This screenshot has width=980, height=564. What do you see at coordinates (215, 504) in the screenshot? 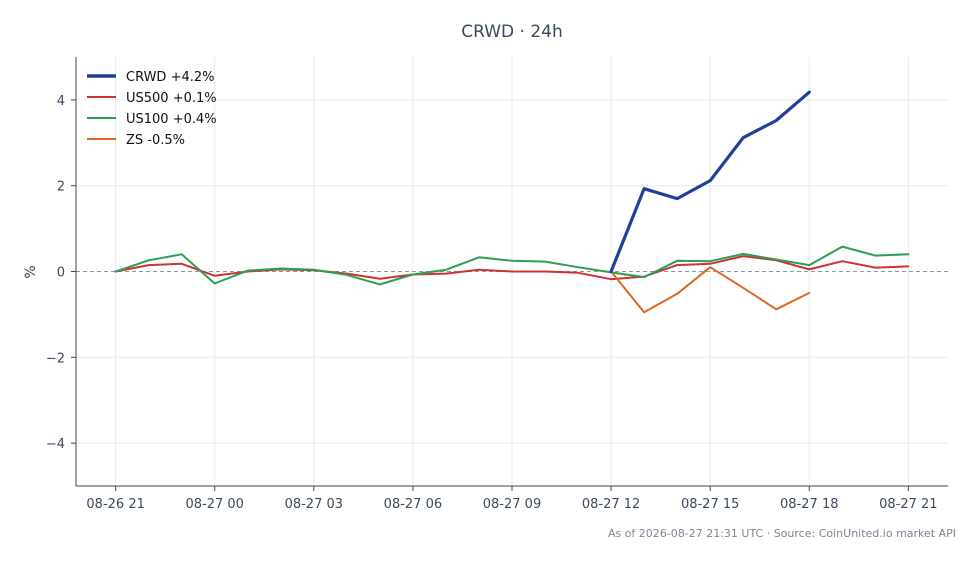
I see `x-tick-label: 08-27 00` at bounding box center [215, 504].